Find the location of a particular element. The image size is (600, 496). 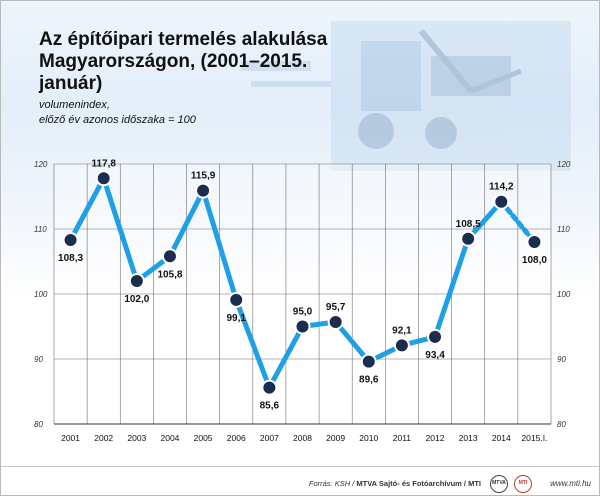

data-value-label: 93,4 is located at coordinates (435, 355).